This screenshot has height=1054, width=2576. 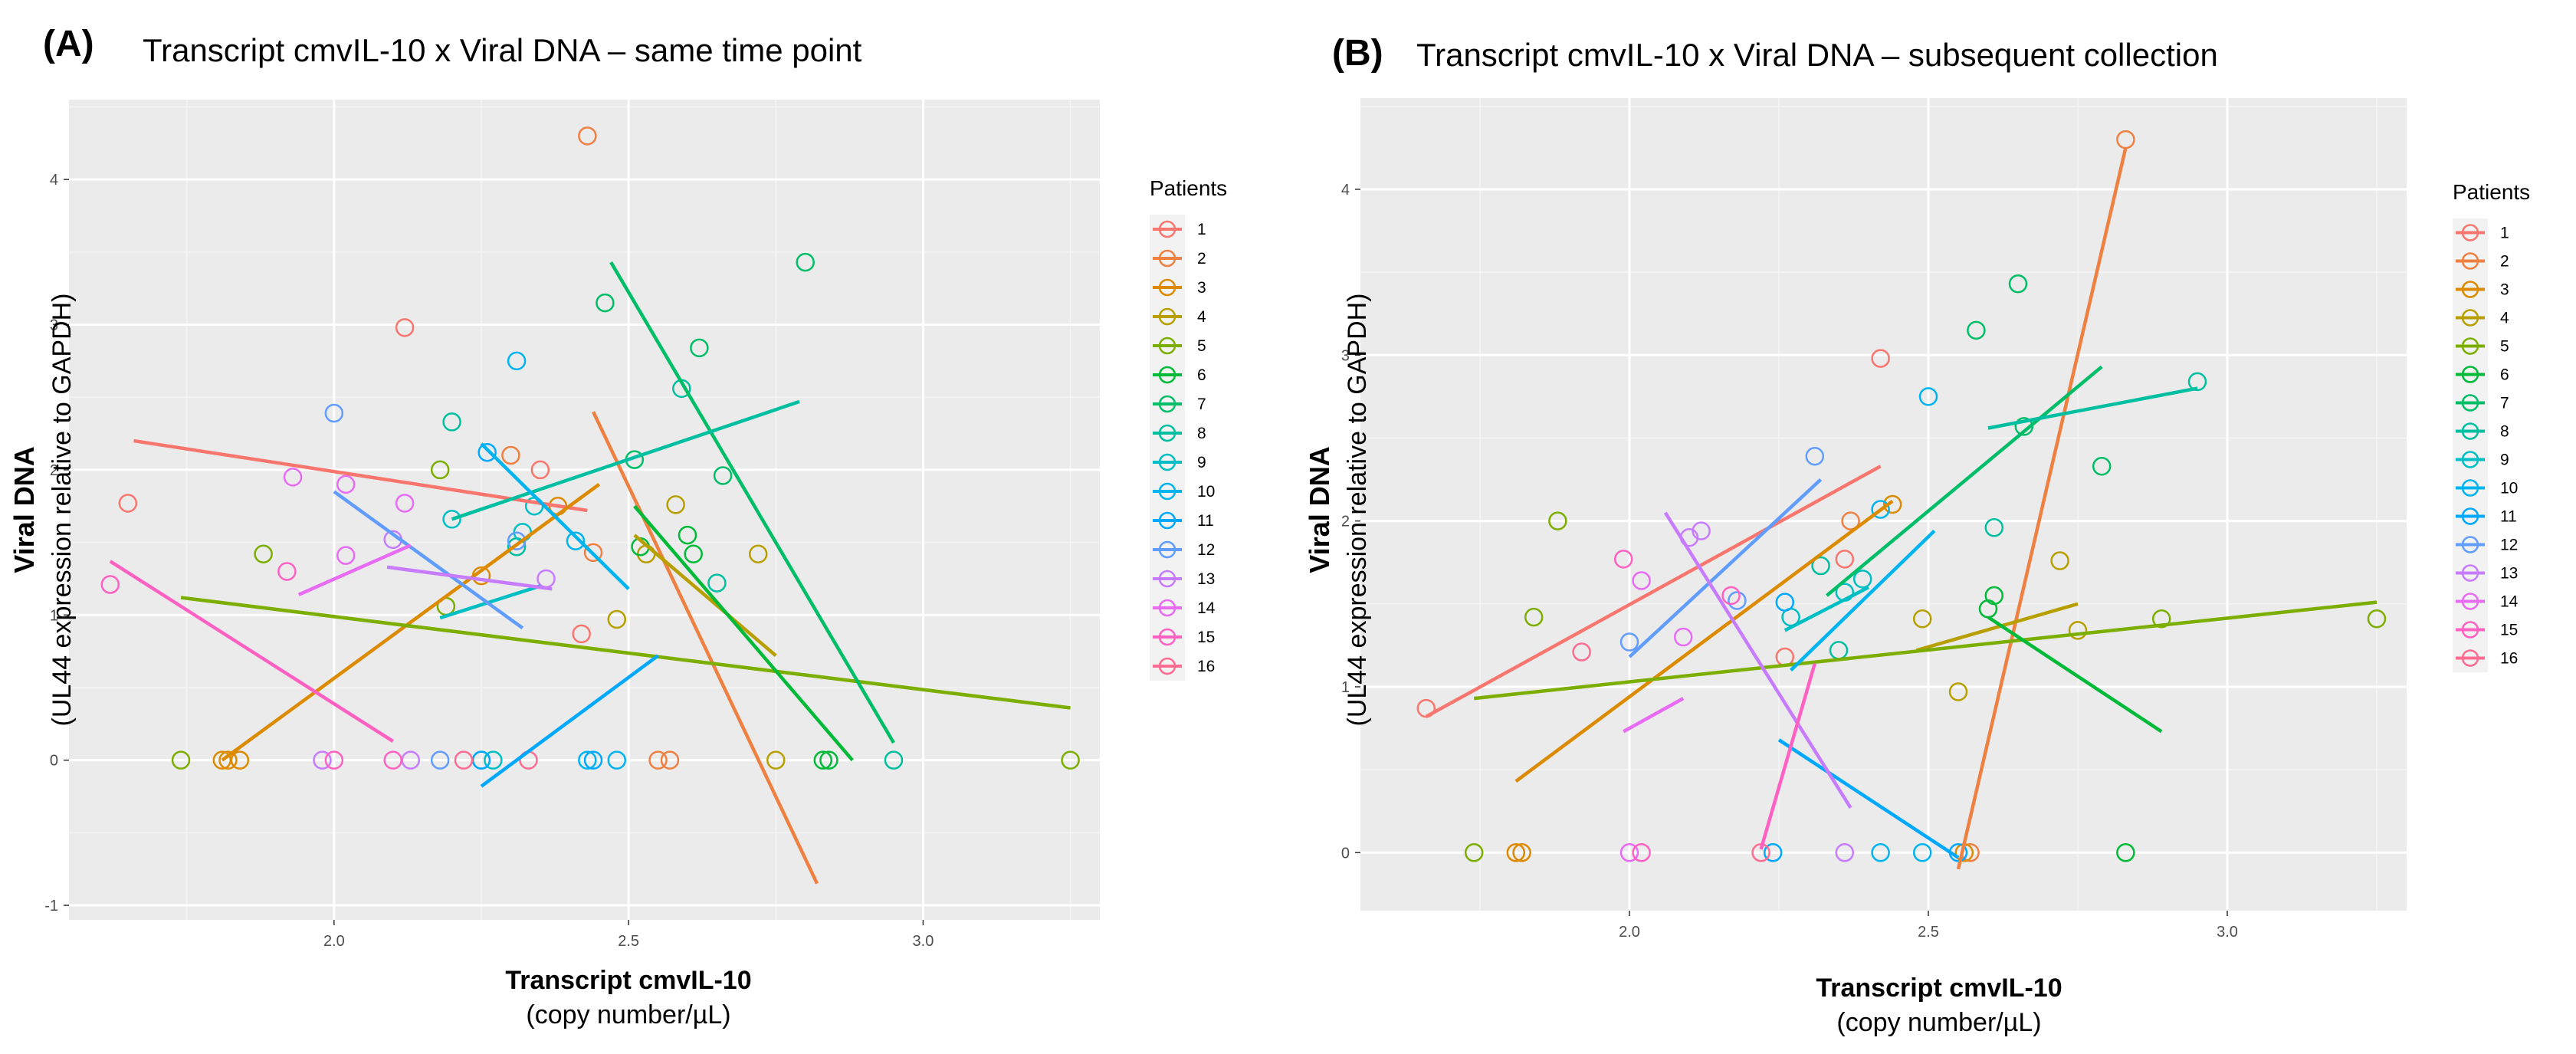 I want to click on y-tick-label: 1, so click(x=54, y=615).